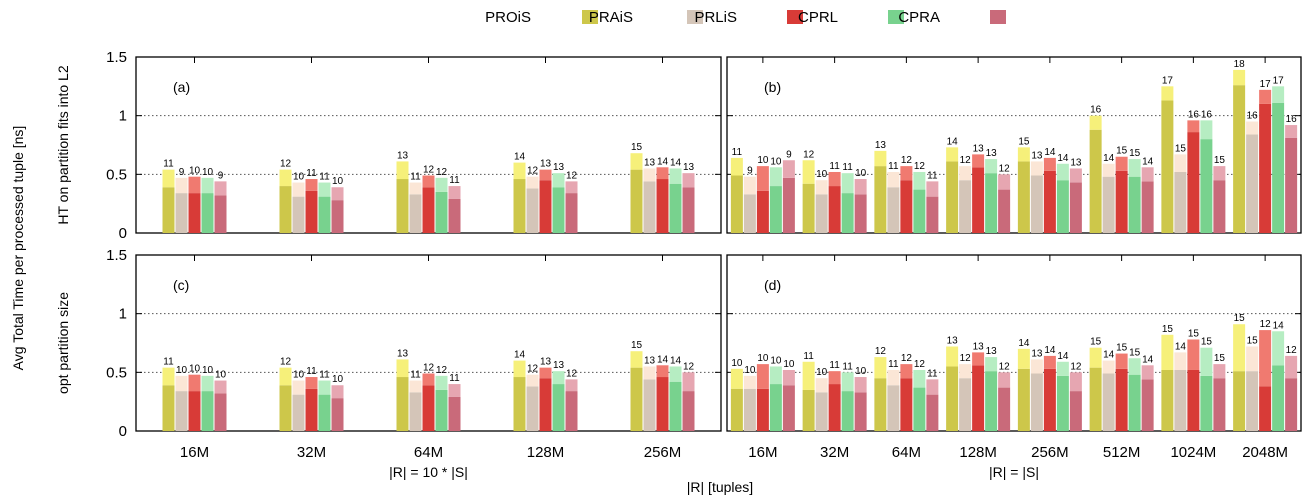 This screenshot has width=1314, height=500. Describe the element at coordinates (18, 248) in the screenshot. I see `y-axis-title: Avg Total Time per processed tuple [ns]` at that location.